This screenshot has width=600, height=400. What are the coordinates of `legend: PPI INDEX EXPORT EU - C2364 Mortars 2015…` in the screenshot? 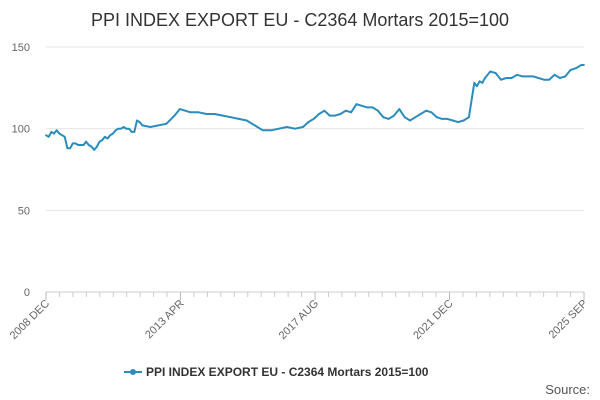 It's located at (276, 372).